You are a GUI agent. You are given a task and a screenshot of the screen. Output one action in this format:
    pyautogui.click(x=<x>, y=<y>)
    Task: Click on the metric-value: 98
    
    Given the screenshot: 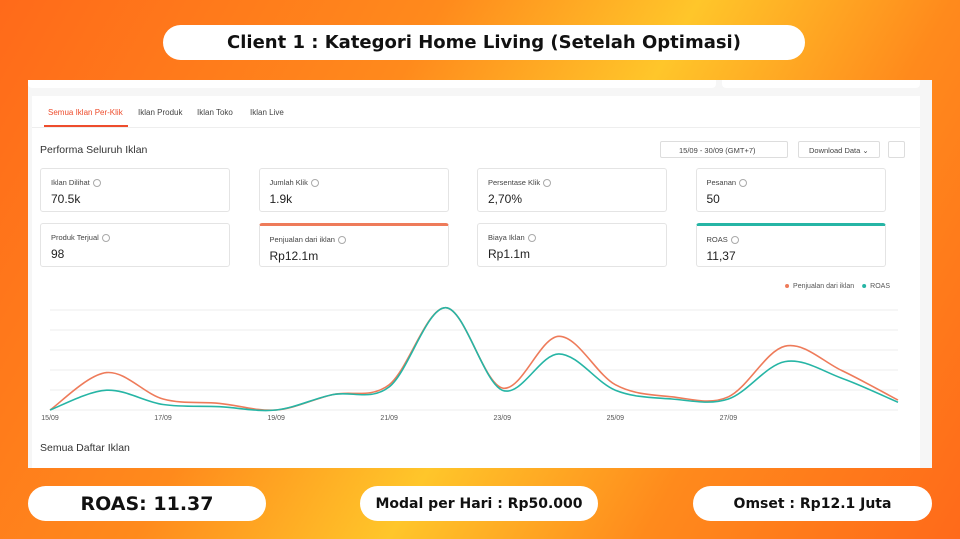 What is the action you would take?
    pyautogui.click(x=58, y=254)
    